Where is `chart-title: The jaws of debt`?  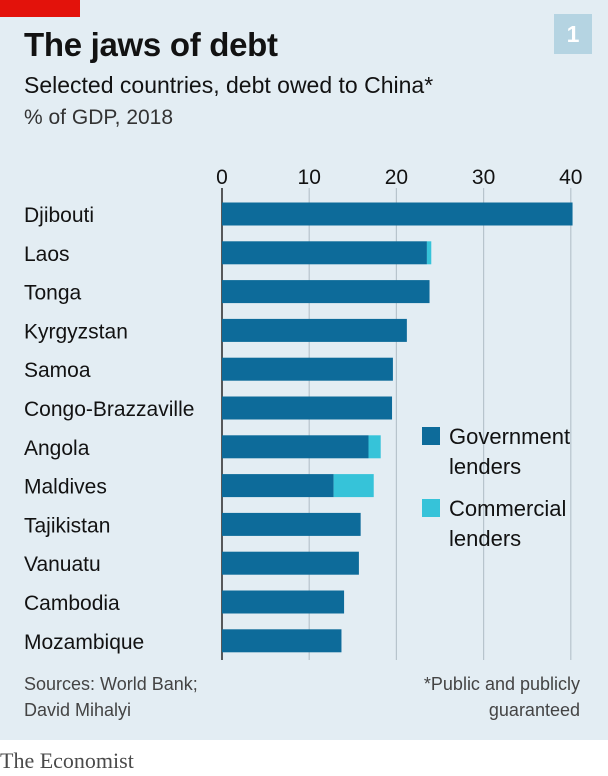 chart-title: The jaws of debt is located at coordinates (151, 44).